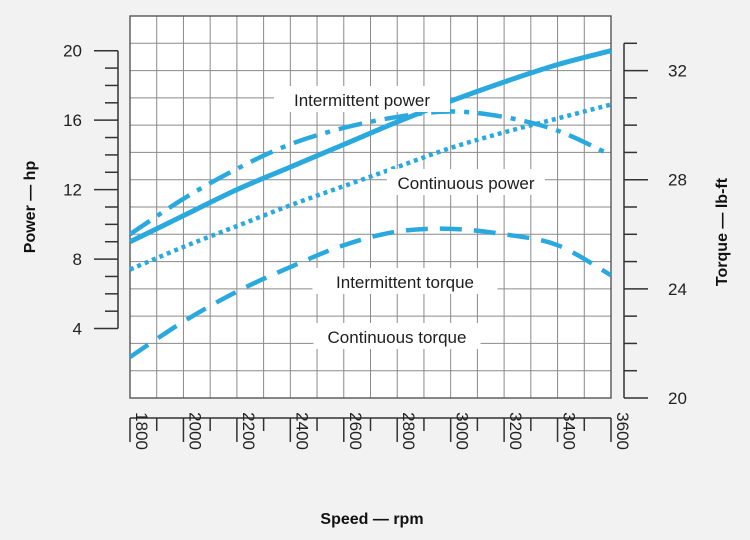  Describe the element at coordinates (677, 71) in the screenshot. I see `y-right-tick-label: 32` at that location.